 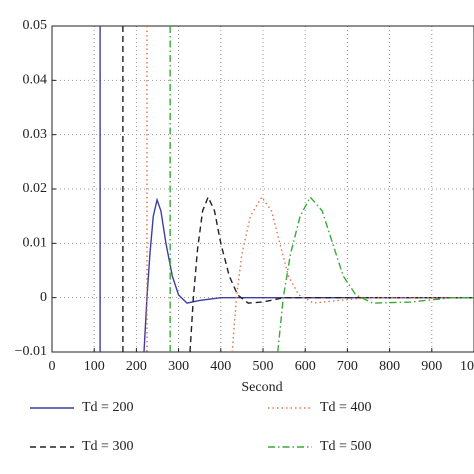 I want to click on x-tick-label: 800, so click(x=389, y=366).